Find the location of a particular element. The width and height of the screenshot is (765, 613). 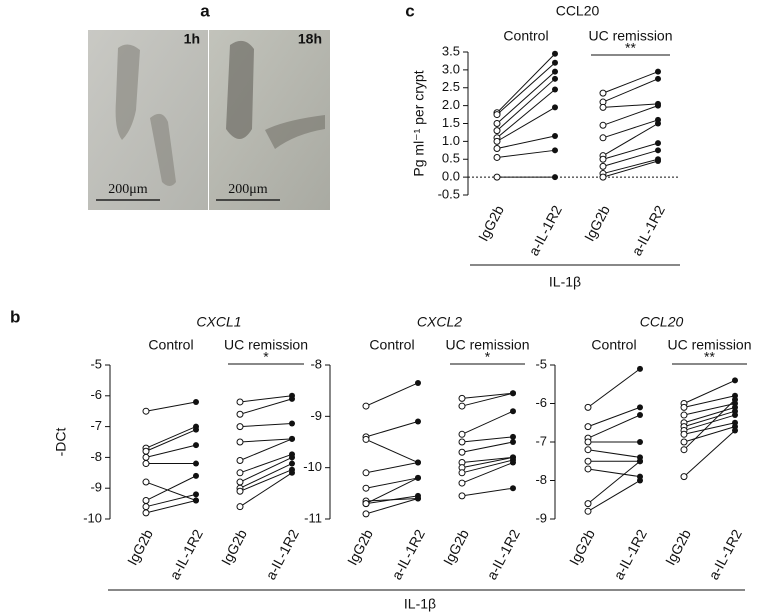

y-tick-label: -6 is located at coordinates (96, 394).